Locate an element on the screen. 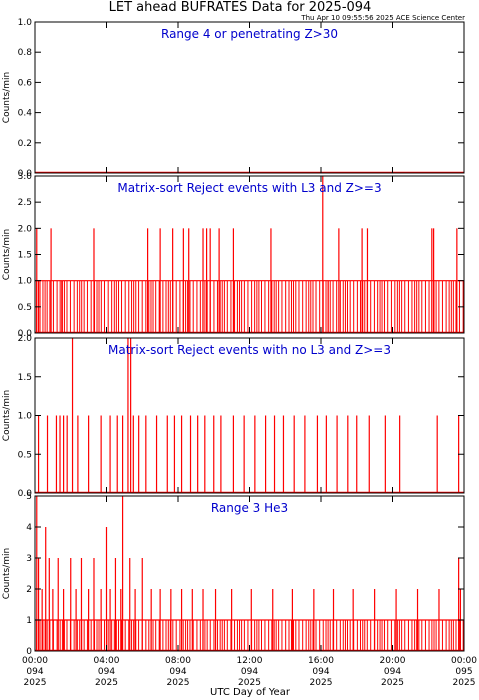 This screenshot has height=700, width=479. y-tick-label: 2 is located at coordinates (29, 590).